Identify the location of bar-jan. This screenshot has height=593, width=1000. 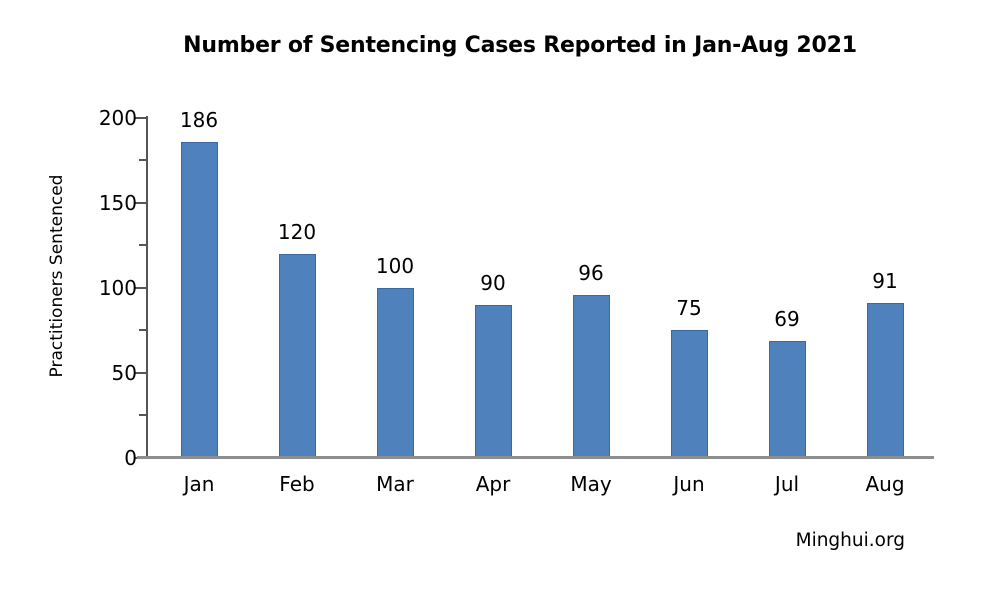
(199, 300).